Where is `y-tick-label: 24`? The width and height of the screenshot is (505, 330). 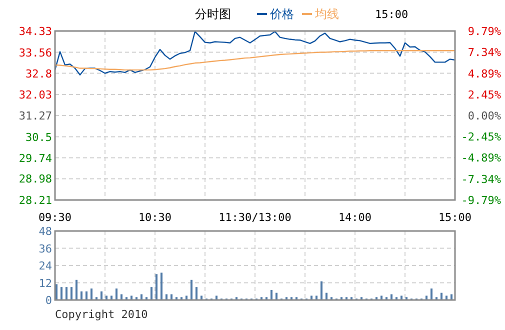
y-tick-label: 24 is located at coordinates (45, 266).